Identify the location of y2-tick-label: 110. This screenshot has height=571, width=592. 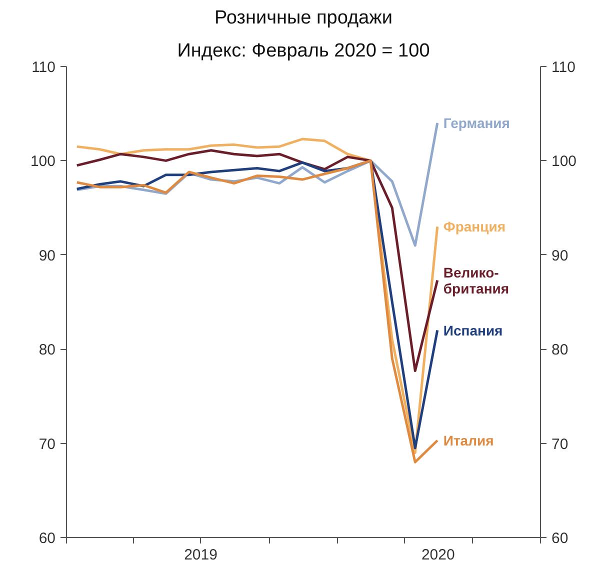
(564, 67).